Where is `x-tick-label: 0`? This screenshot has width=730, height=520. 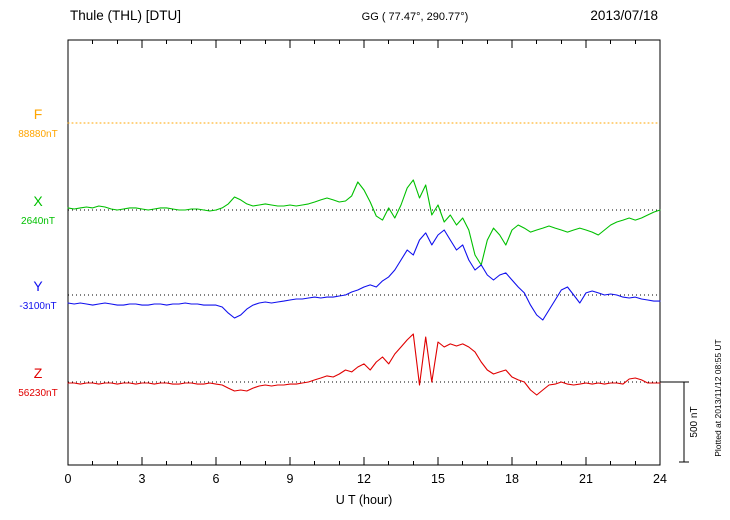 x-tick-label: 0 is located at coordinates (68, 479).